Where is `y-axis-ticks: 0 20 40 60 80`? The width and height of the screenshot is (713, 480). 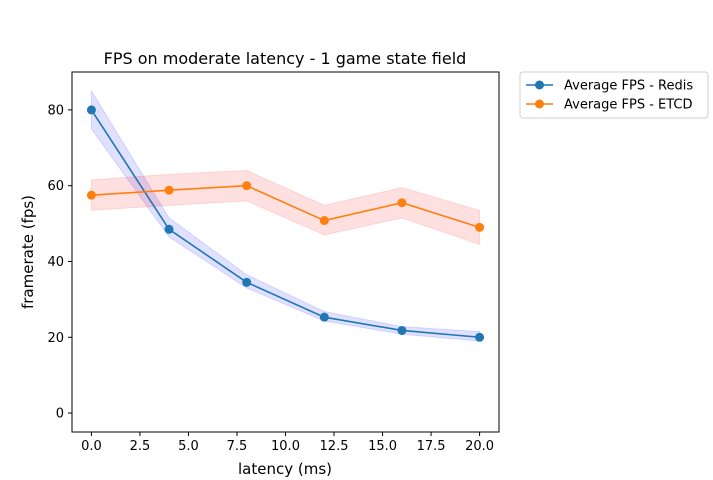 y-axis-ticks: 0 20 40 60 80 is located at coordinates (59, 262).